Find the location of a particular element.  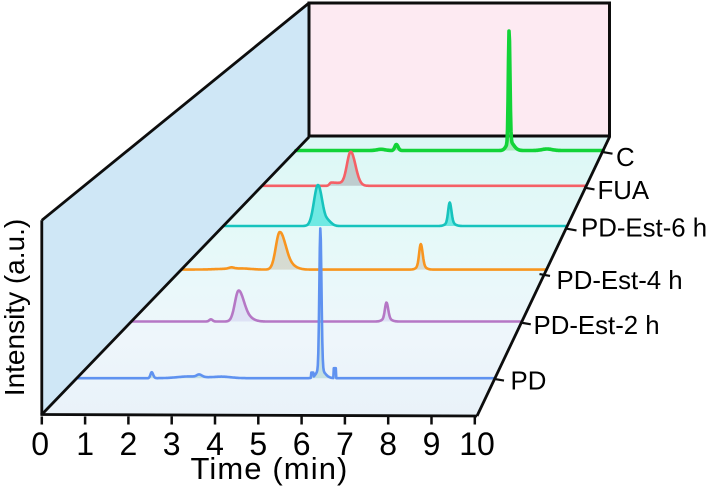

svg-text: PD-Est-4 h is located at coordinates (620, 281).